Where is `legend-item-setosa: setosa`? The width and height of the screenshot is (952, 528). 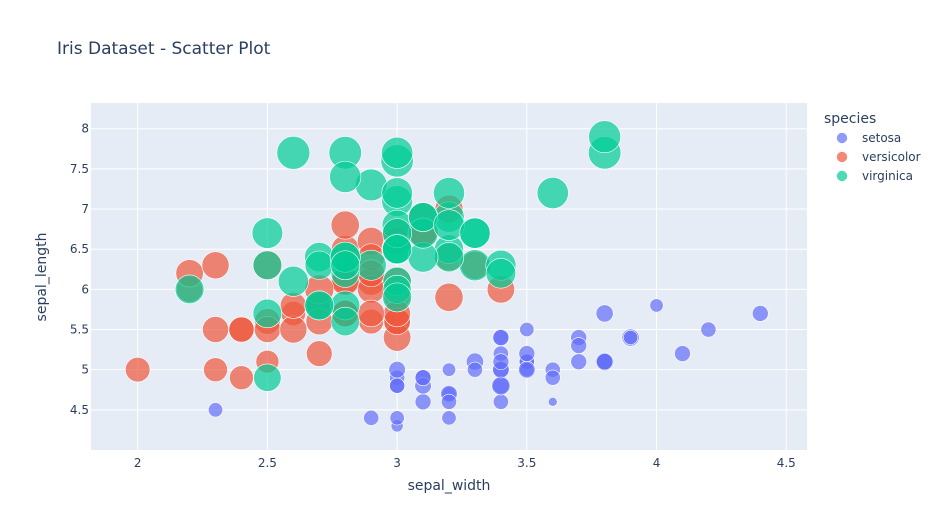
legend-item-setosa: setosa is located at coordinates (869, 138).